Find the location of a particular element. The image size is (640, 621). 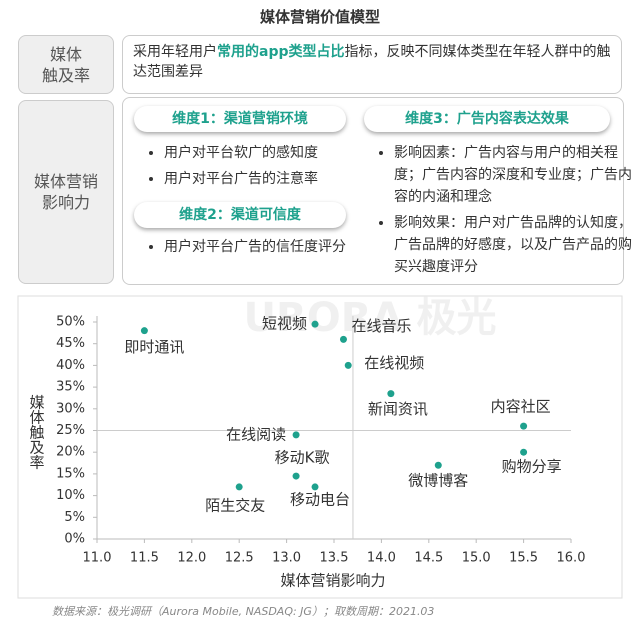

y-tick-label: 15% is located at coordinates (70, 473).